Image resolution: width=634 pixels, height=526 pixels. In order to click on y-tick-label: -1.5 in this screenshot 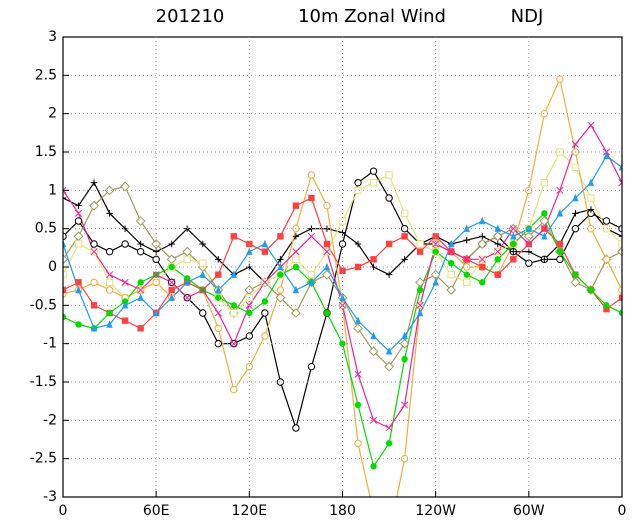, I will do `click(43, 382)`.